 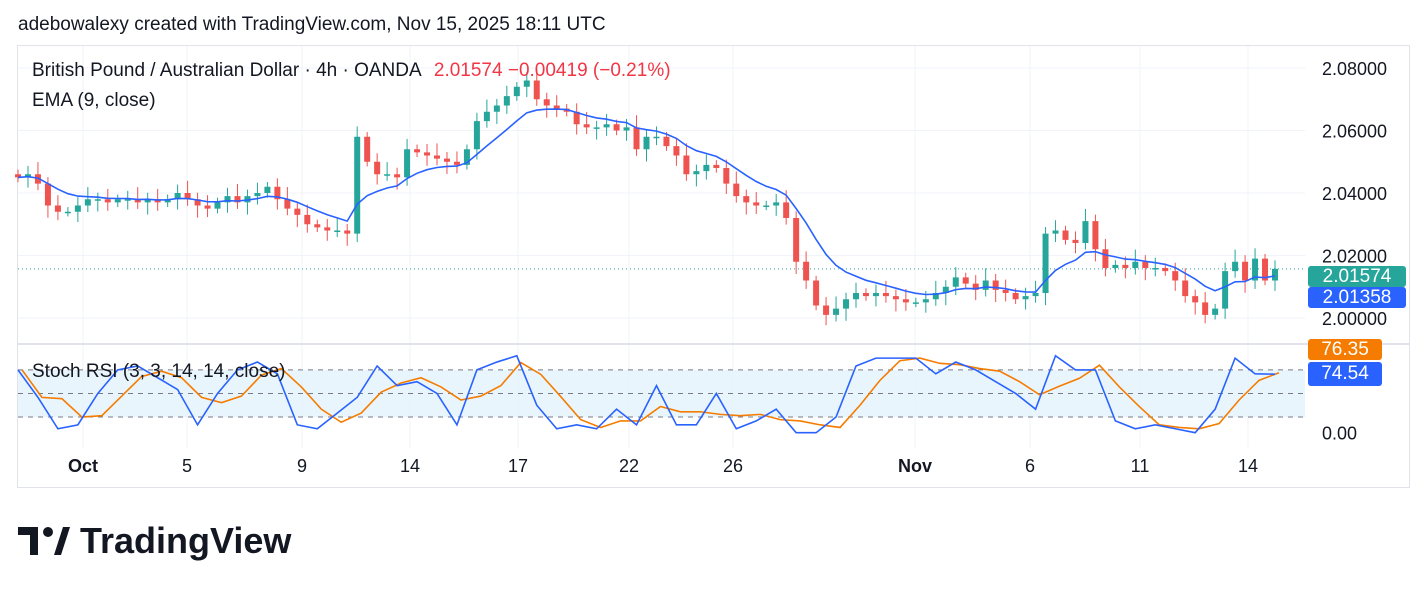 What do you see at coordinates (94, 100) in the screenshot?
I see `ema-legend: EMA (9, close)` at bounding box center [94, 100].